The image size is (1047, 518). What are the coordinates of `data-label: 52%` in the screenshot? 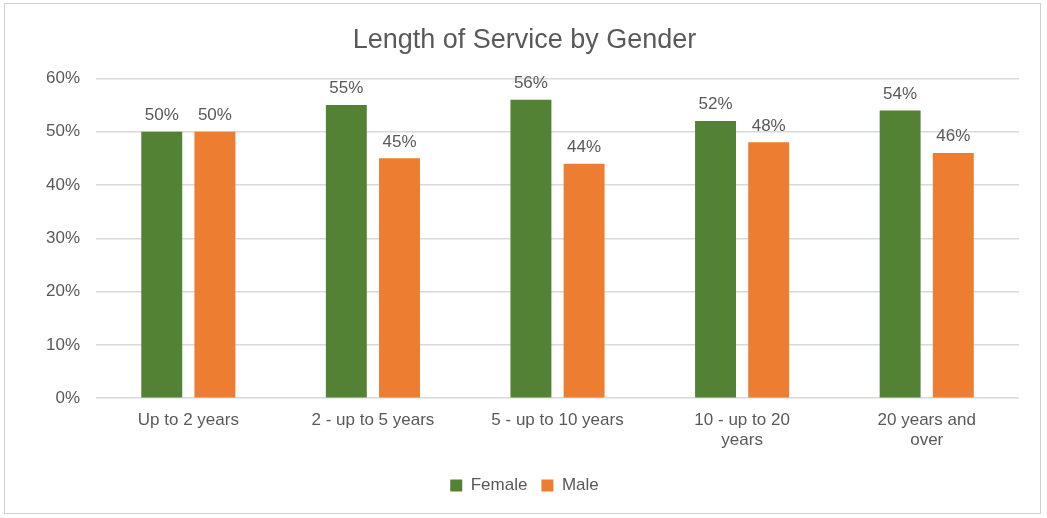 It's located at (715, 104).